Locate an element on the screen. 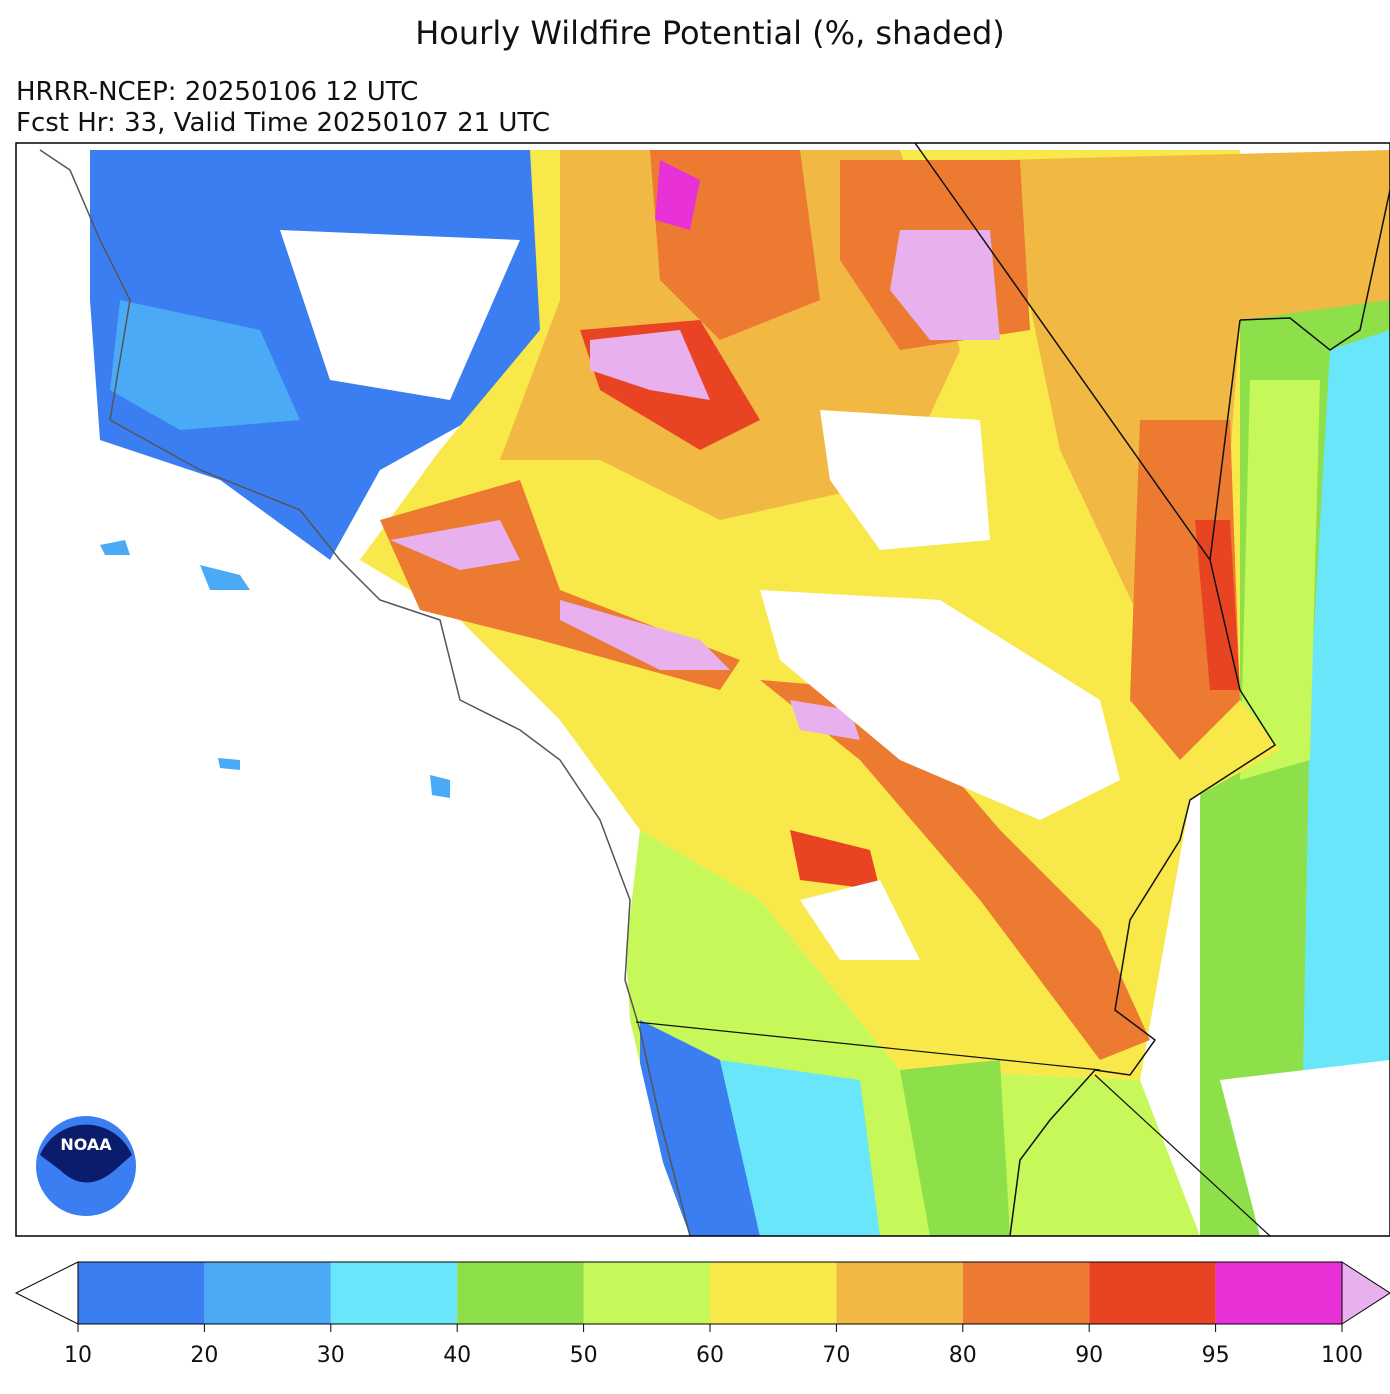  colorbar-tick-label: 50 is located at coordinates (584, 1355).